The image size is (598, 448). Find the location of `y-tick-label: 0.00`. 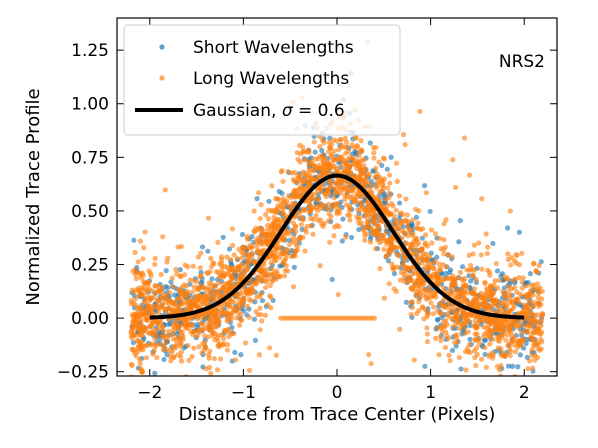

y-tick-label: 0.00 is located at coordinates (90, 319).